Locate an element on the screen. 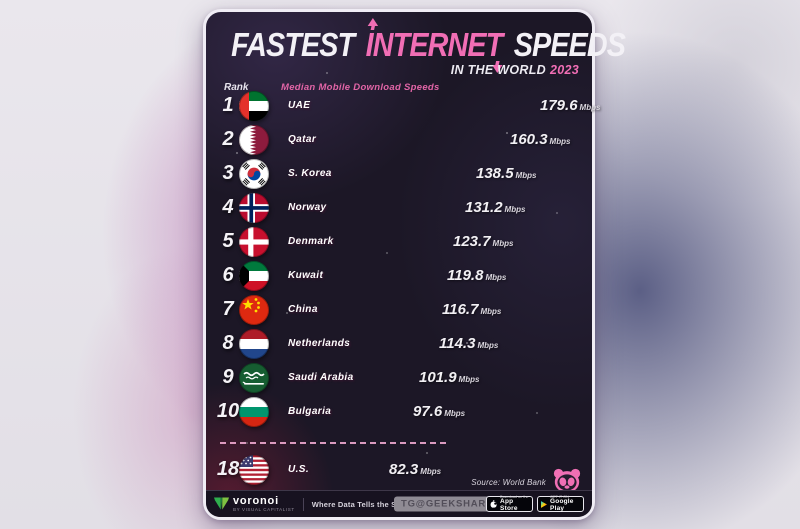  speed-bar: Bulgaria is located at coordinates (330, 411).